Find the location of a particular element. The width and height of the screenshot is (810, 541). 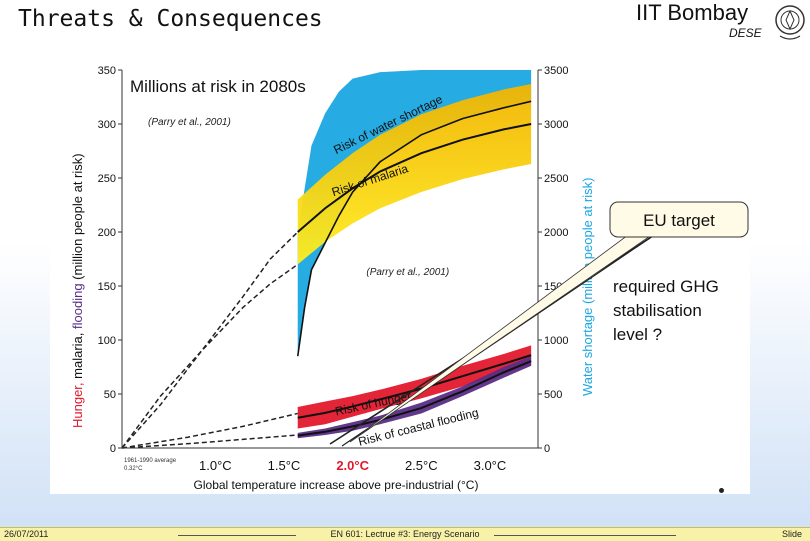

band-risk-of-hunger is located at coordinates (414, 387).